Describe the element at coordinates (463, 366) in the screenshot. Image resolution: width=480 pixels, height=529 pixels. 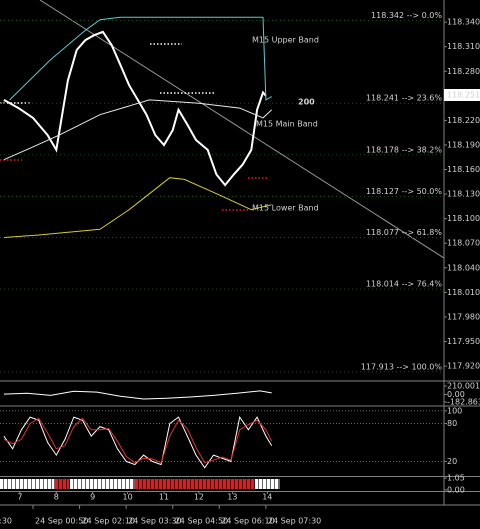
I see `y-tick-label: 117.920` at that location.